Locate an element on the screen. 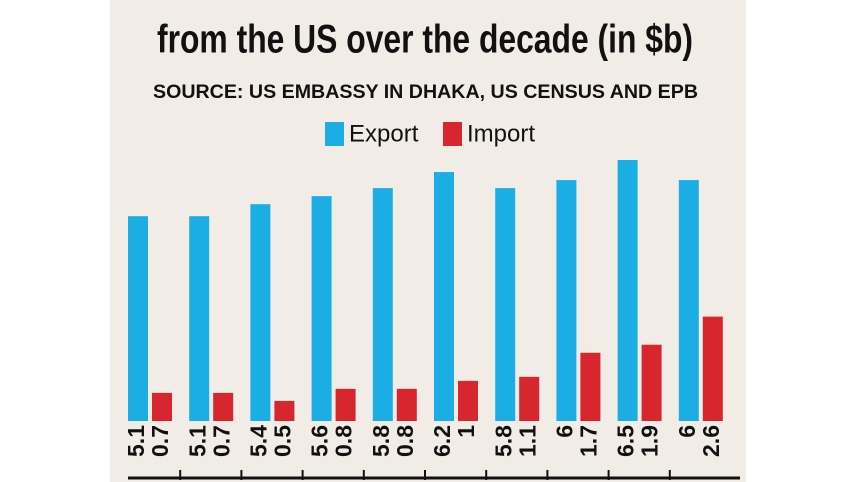 Image resolution: width=857 pixels, height=482 pixels. value-label: 6.5 is located at coordinates (626, 441).